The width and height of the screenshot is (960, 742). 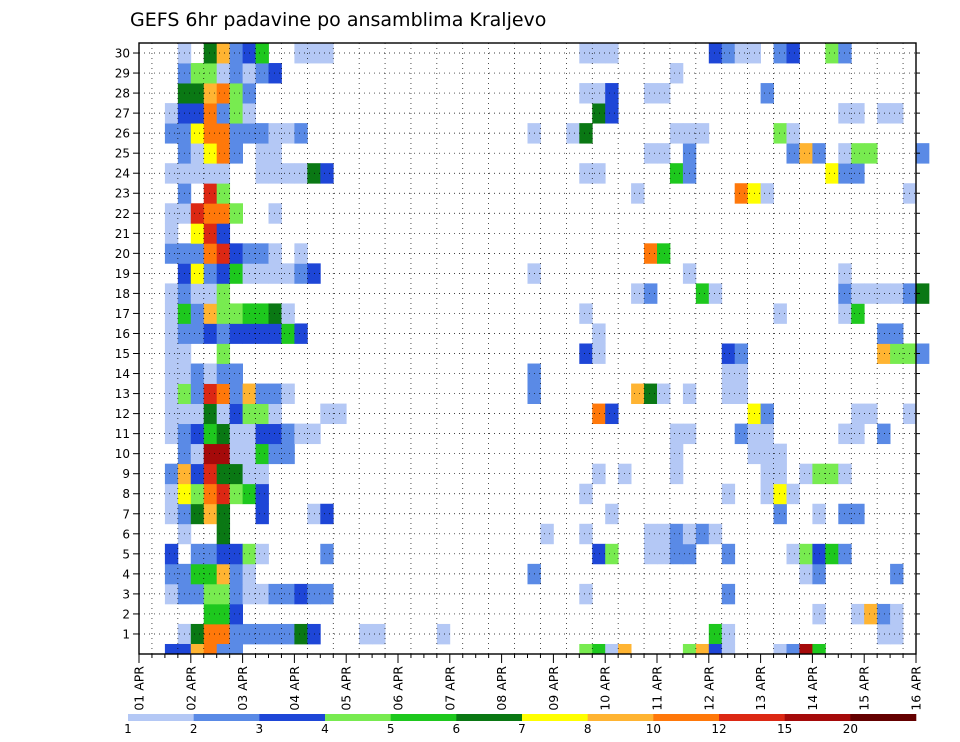 I want to click on y-tick-label: 8, so click(x=126, y=494).